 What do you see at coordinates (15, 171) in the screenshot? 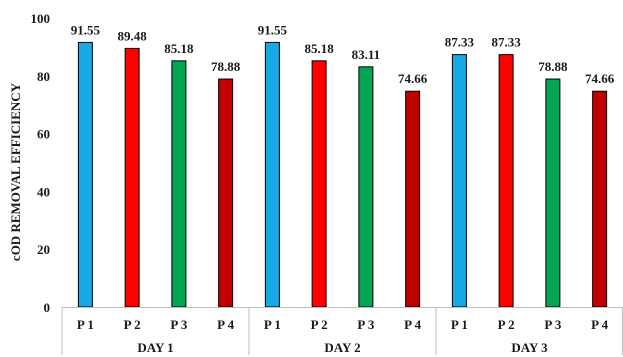
I see `y-axis-title: cOD REMOVAL EFFICIENCY` at bounding box center [15, 171].